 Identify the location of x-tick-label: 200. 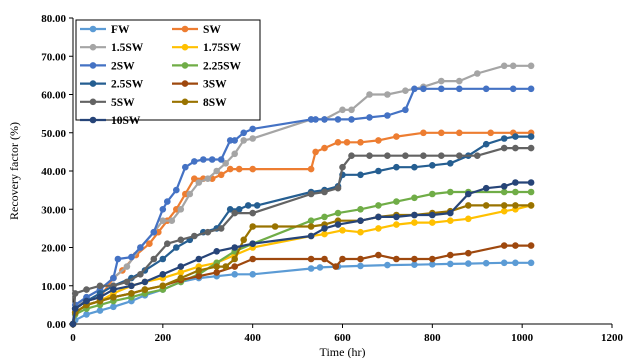
(163, 338).